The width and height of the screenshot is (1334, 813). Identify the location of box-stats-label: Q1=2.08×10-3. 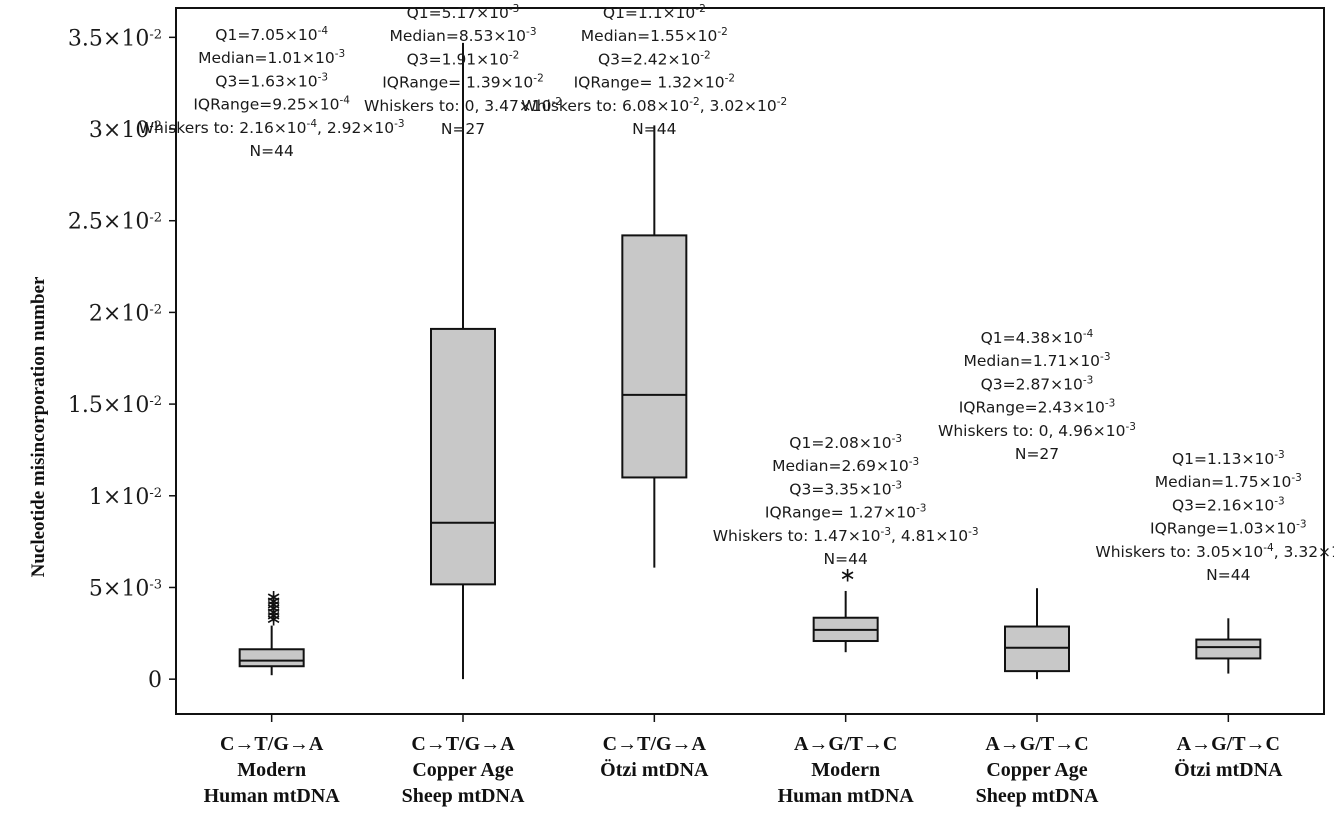
(845, 442).